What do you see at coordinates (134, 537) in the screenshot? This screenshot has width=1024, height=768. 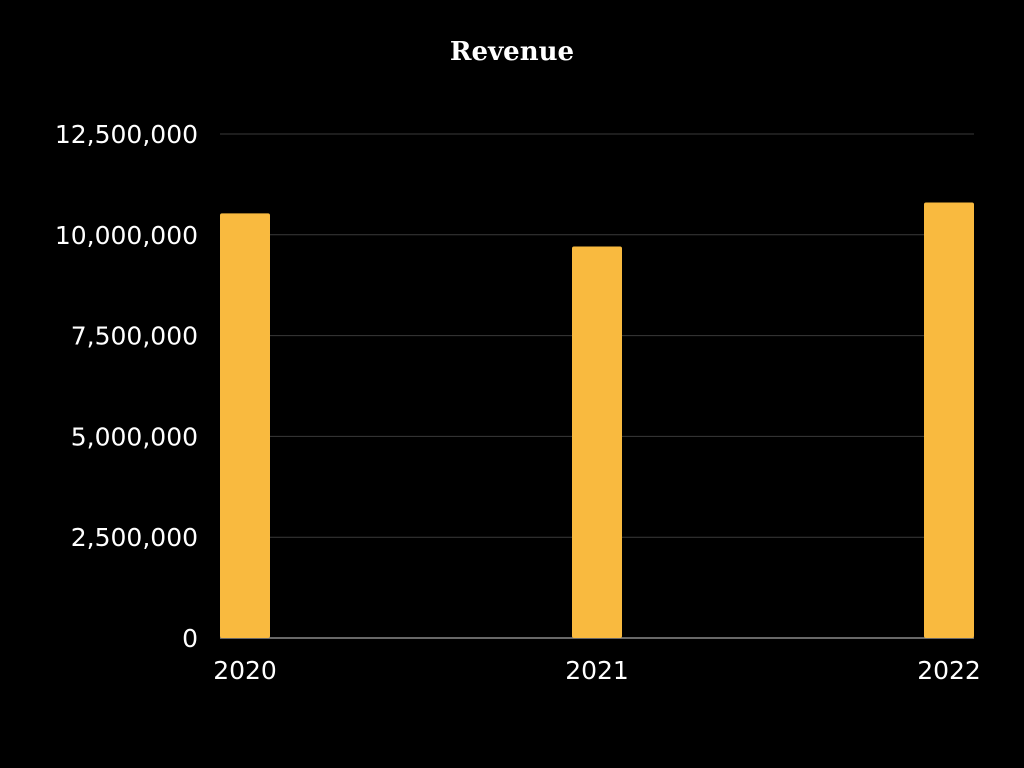 I see `y-tick-label: 2,500,000` at bounding box center [134, 537].